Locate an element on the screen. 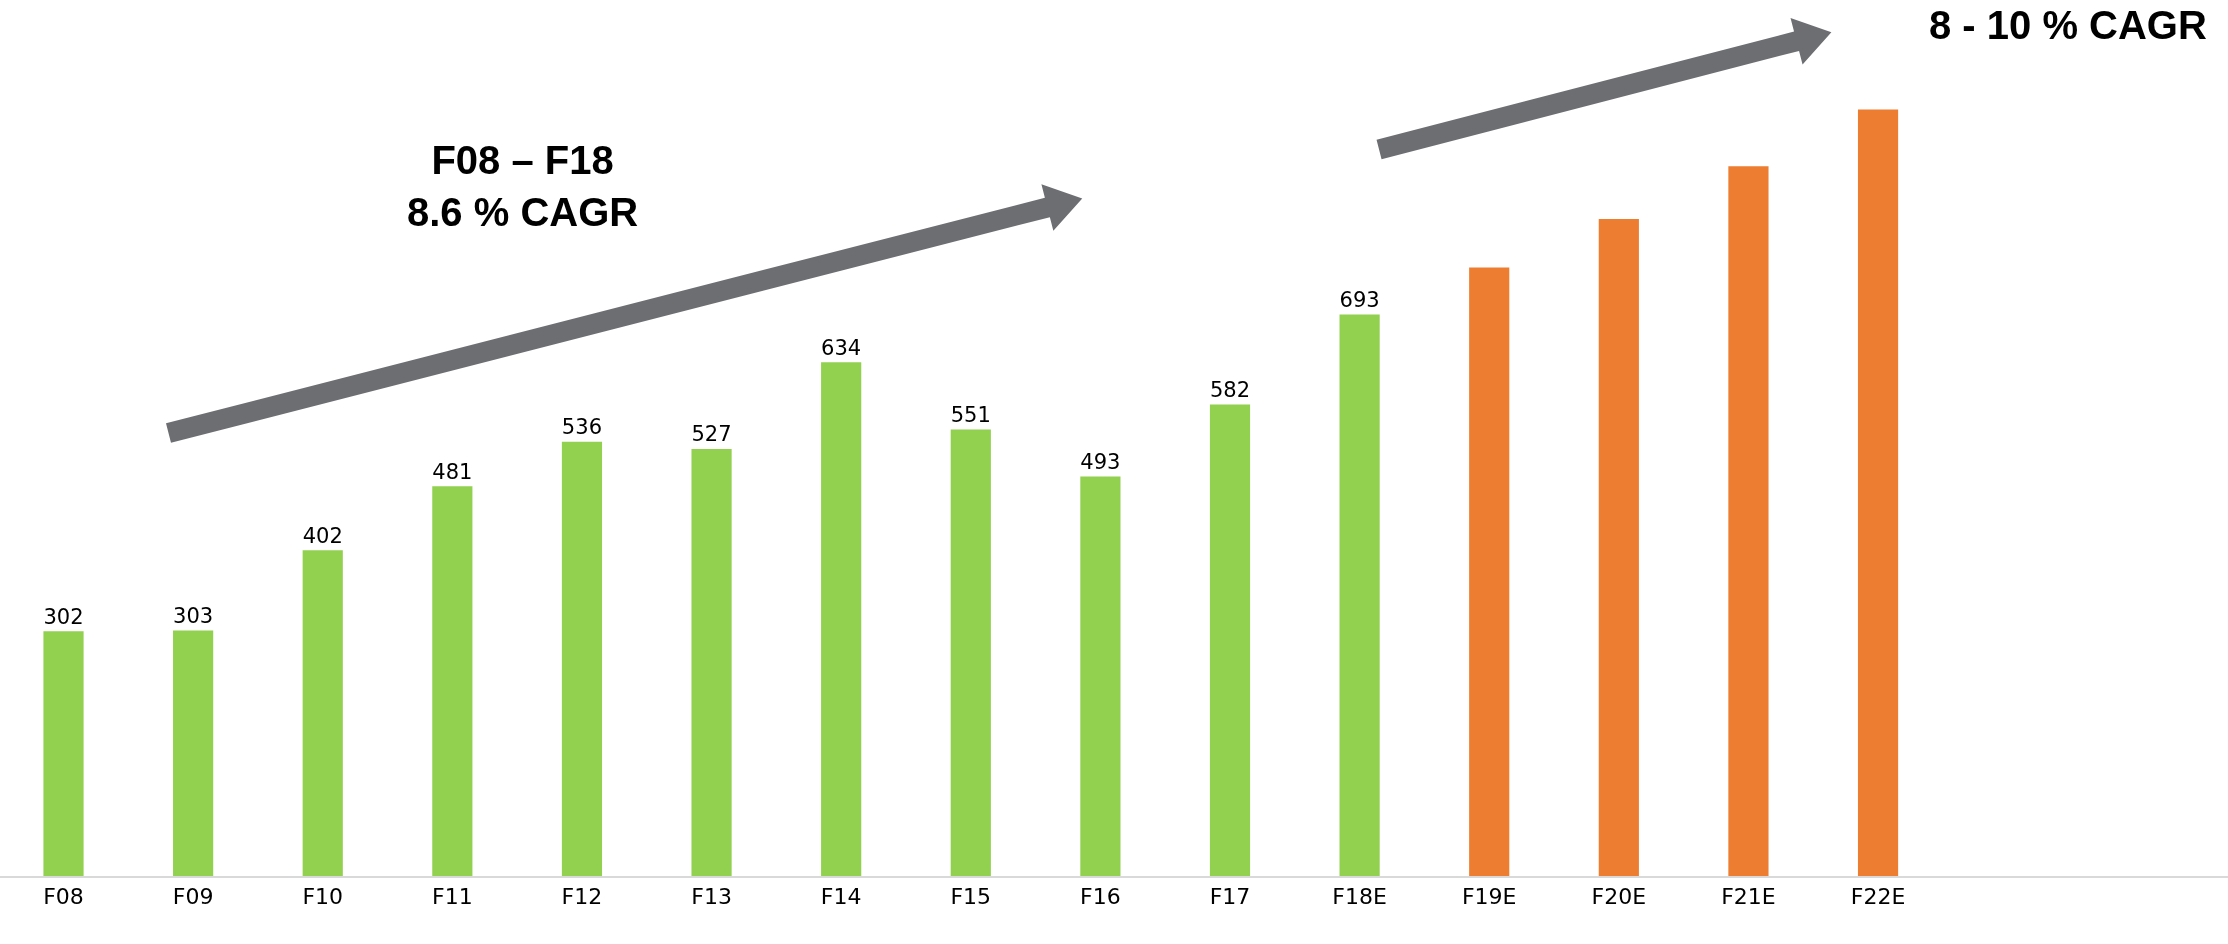  x-tick-label: F21E is located at coordinates (1748, 897).